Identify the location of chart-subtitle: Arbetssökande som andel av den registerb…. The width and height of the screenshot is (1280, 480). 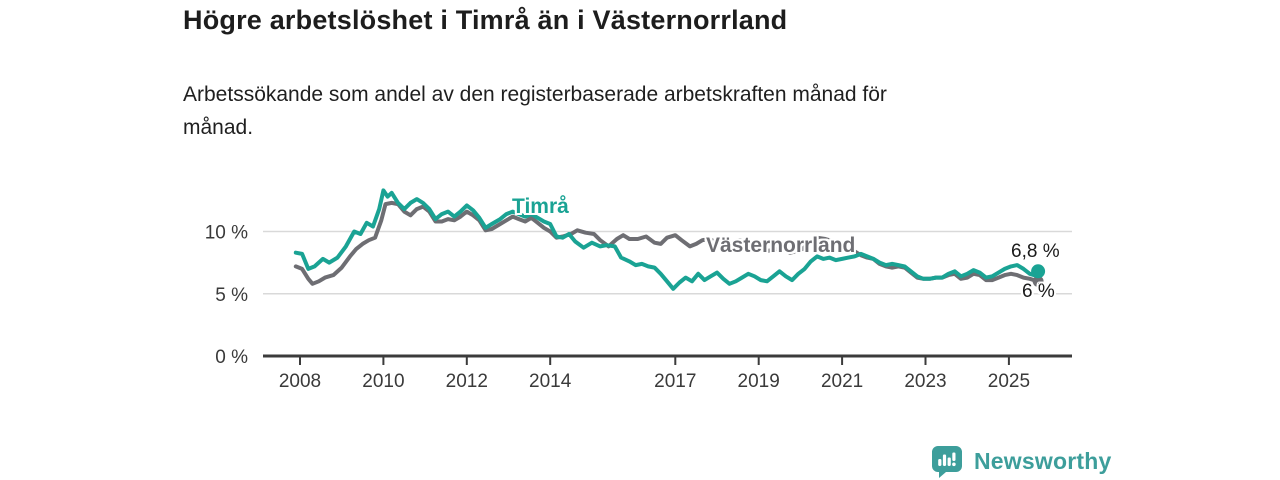
(535, 111).